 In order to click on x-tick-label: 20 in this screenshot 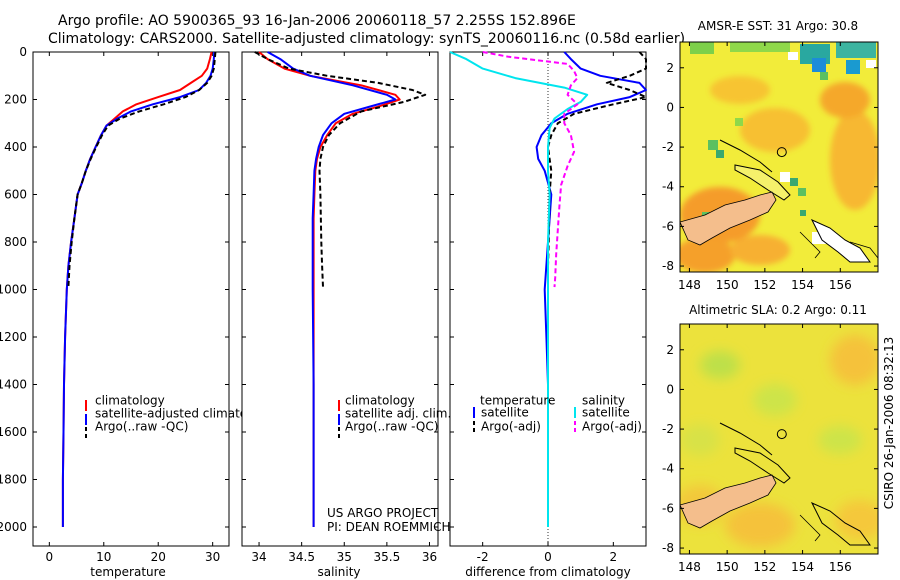, I will do `click(158, 557)`.